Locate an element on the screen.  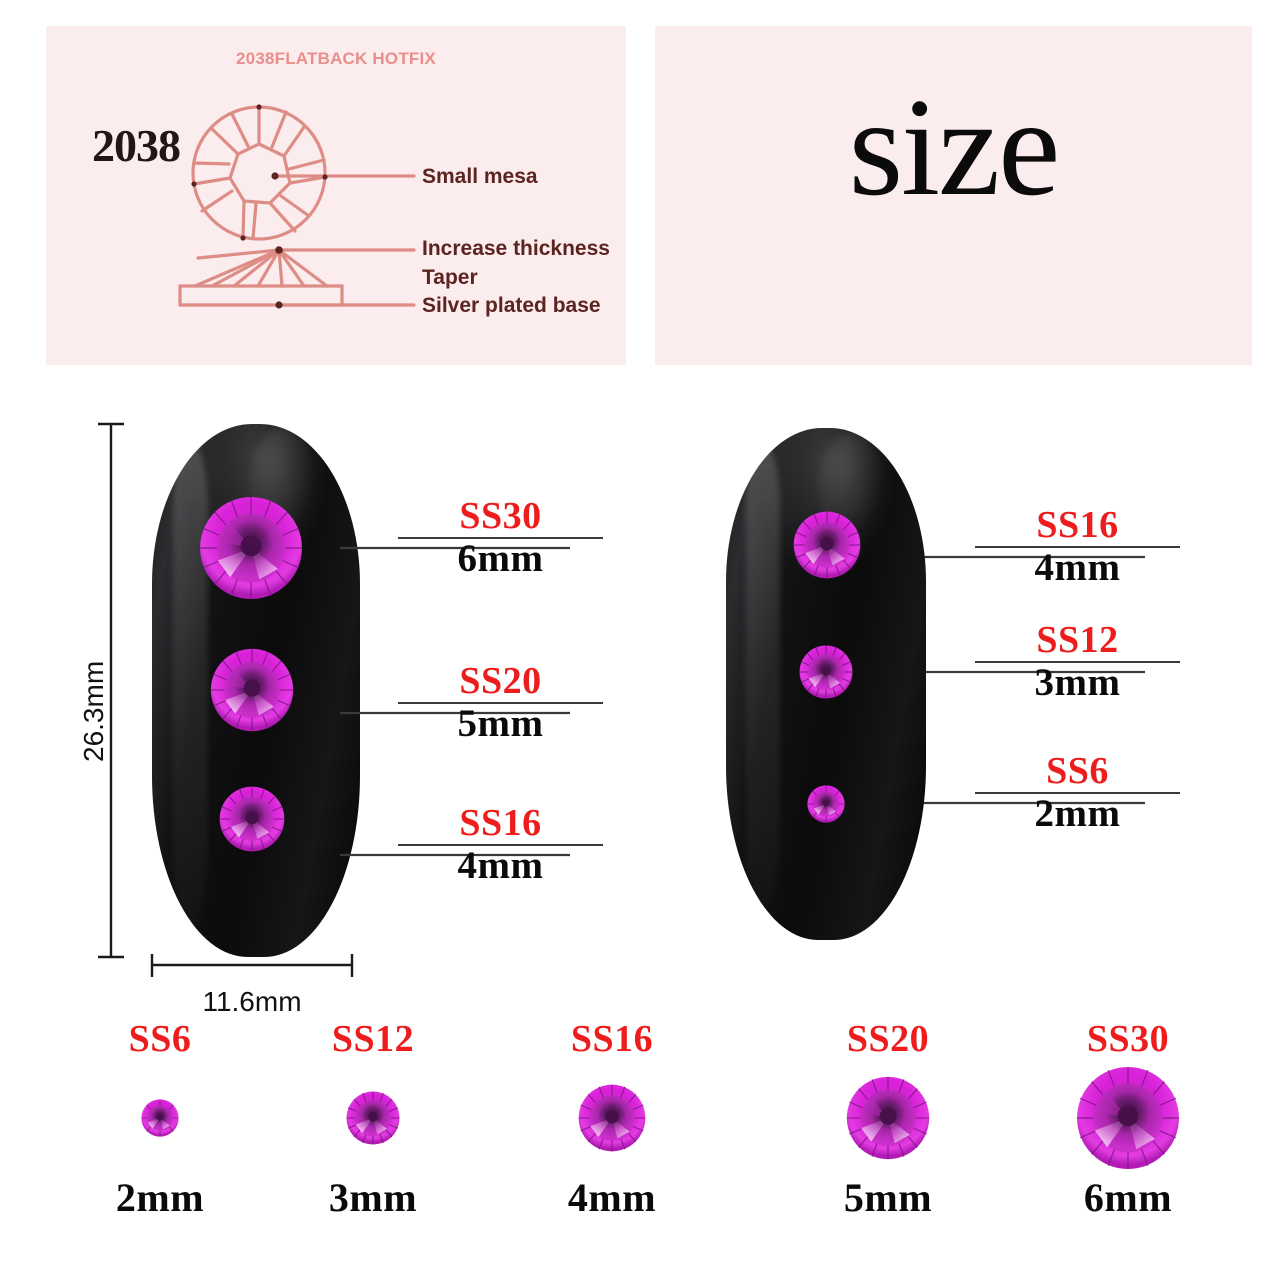
callout-increase-thickness: Increase thickness is located at coordinates (516, 248).